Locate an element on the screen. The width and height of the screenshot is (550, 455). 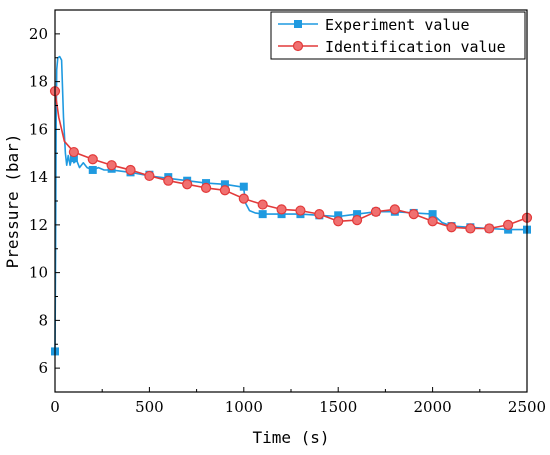
y-tick-label: 12 is located at coordinates (38, 225).